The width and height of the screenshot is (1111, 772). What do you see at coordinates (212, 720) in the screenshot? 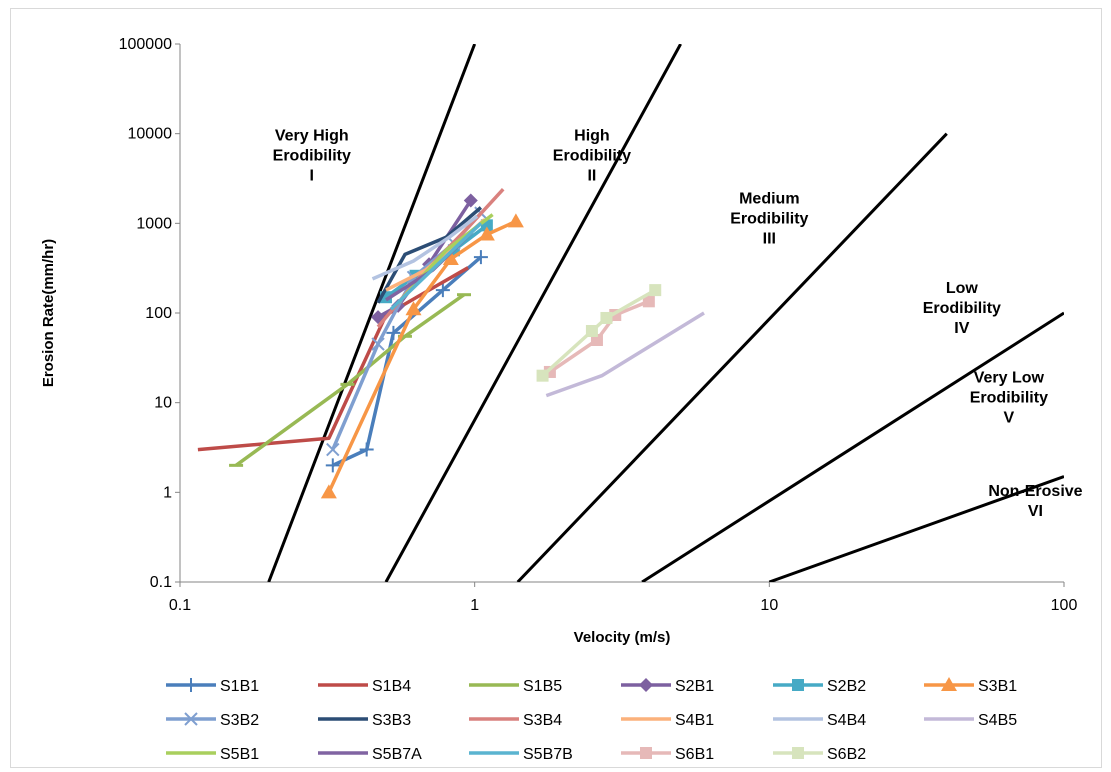
I see `legend-item-S3B2: S3B2` at bounding box center [212, 720].